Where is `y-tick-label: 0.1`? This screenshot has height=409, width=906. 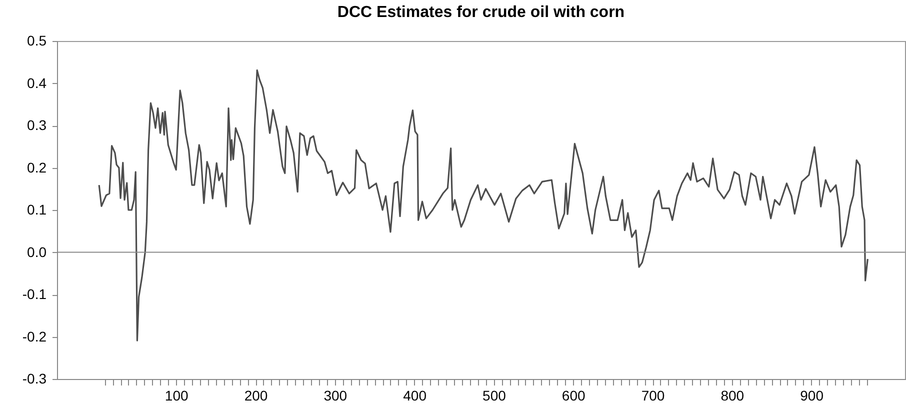 y-tick-label: 0.1 is located at coordinates (37, 210).